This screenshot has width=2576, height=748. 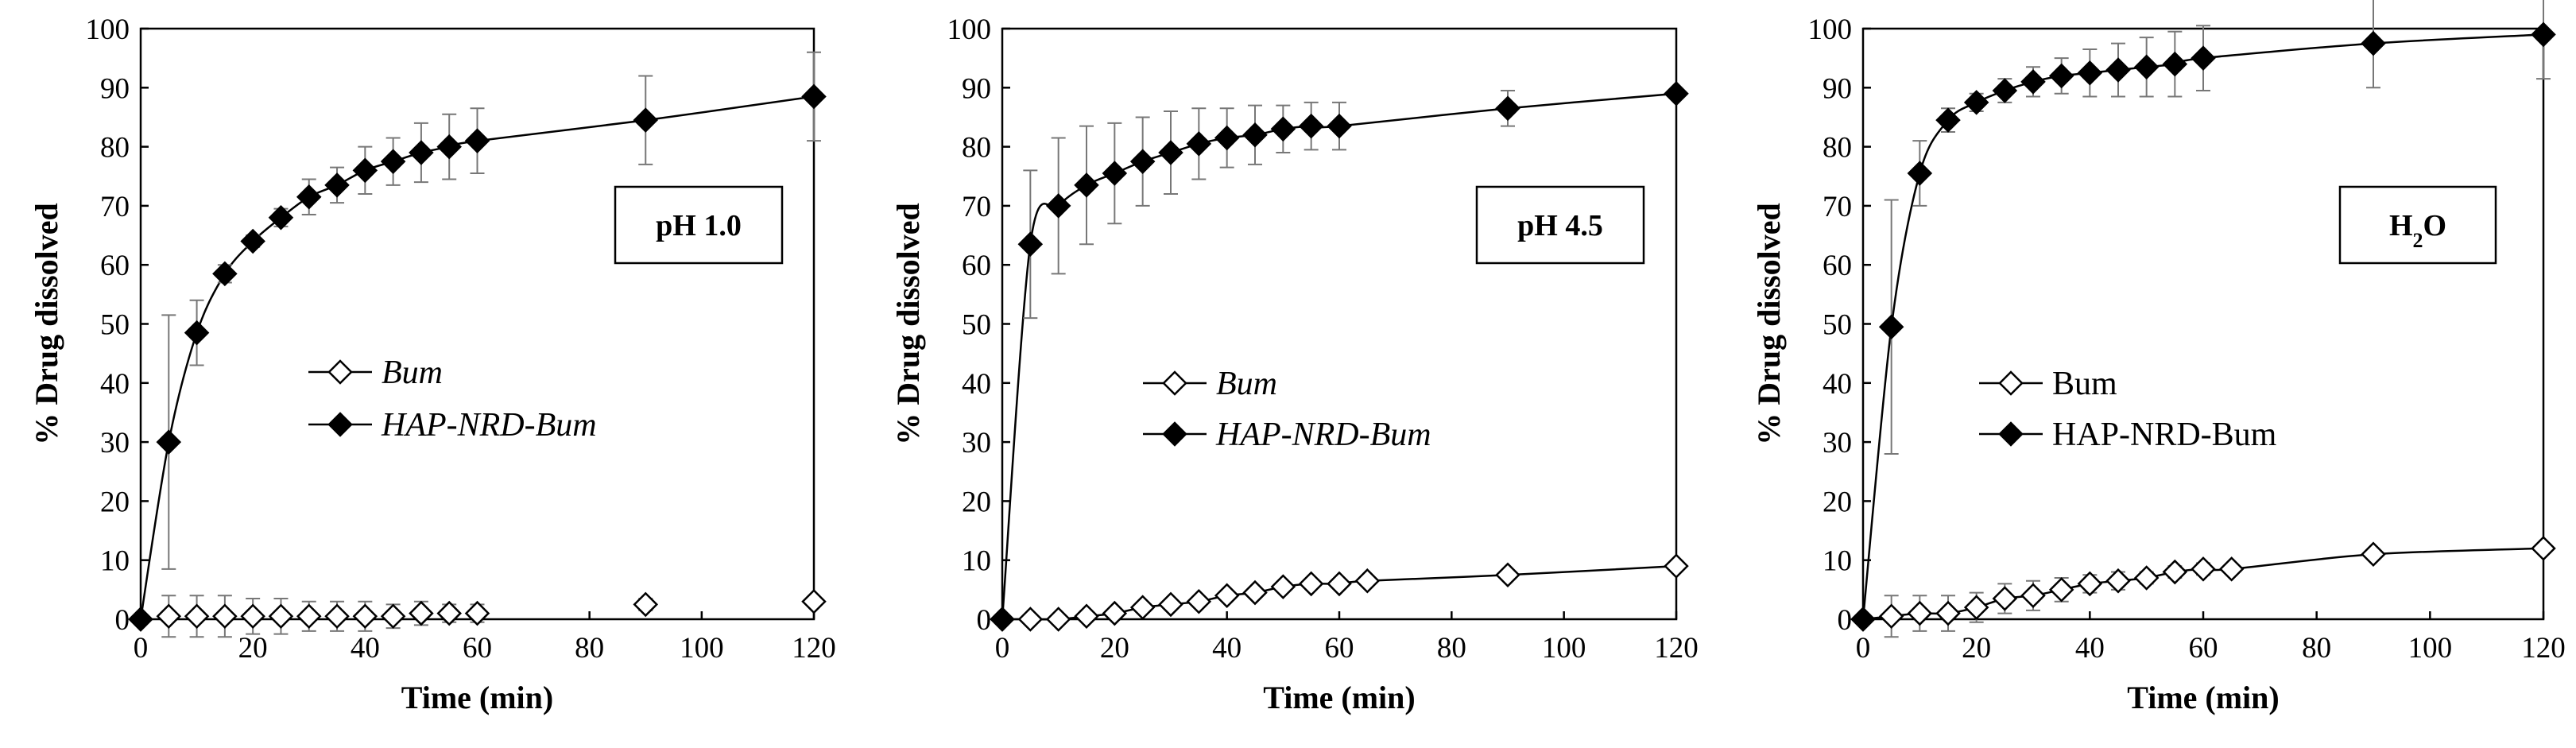 I want to click on x-axis-title: Time (min), so click(x=477, y=697).